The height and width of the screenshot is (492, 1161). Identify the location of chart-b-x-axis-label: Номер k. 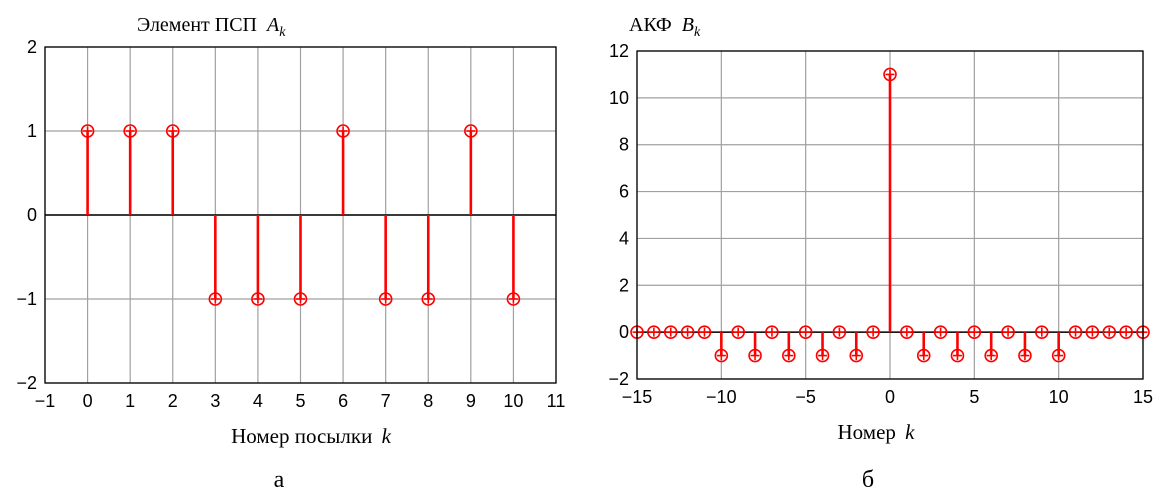
(877, 432).